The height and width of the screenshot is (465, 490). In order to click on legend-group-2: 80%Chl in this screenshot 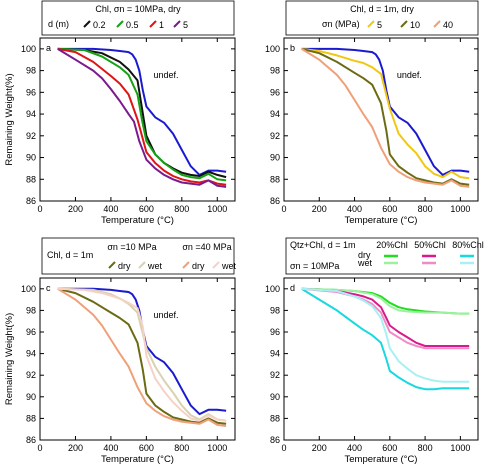, I will do `click(468, 245)`.